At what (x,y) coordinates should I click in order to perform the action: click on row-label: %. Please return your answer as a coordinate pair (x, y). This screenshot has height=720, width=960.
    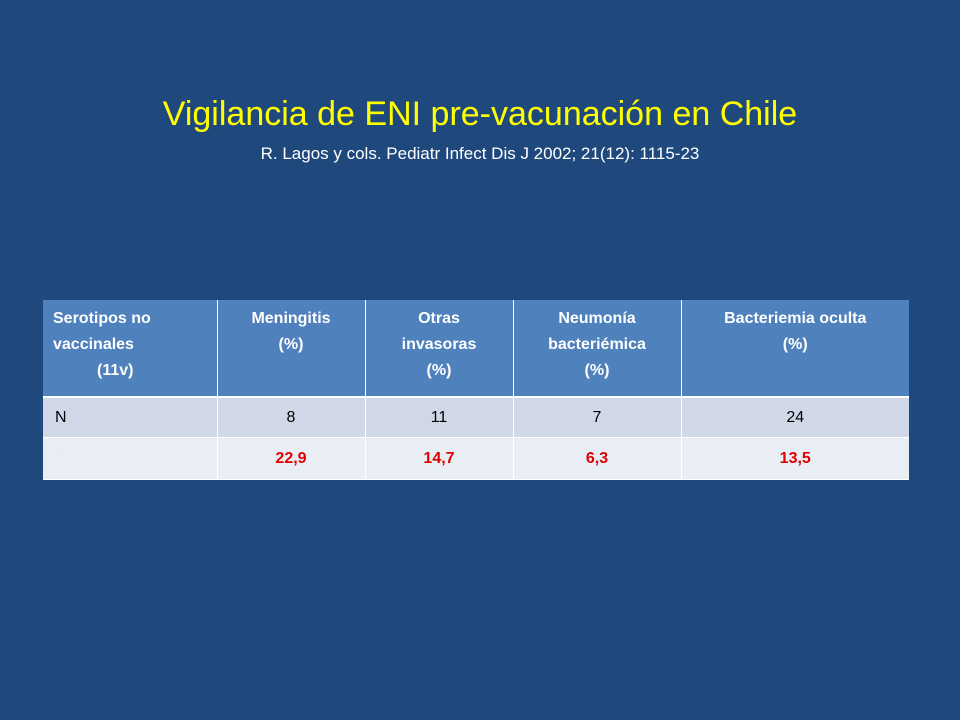
    Looking at the image, I should click on (130, 458).